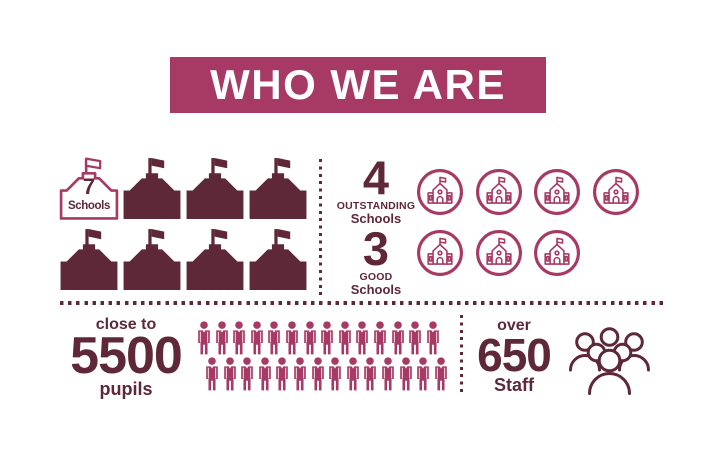 This screenshot has width=720, height=450. Describe the element at coordinates (514, 385) in the screenshot. I see `staff-label: Staff` at that location.